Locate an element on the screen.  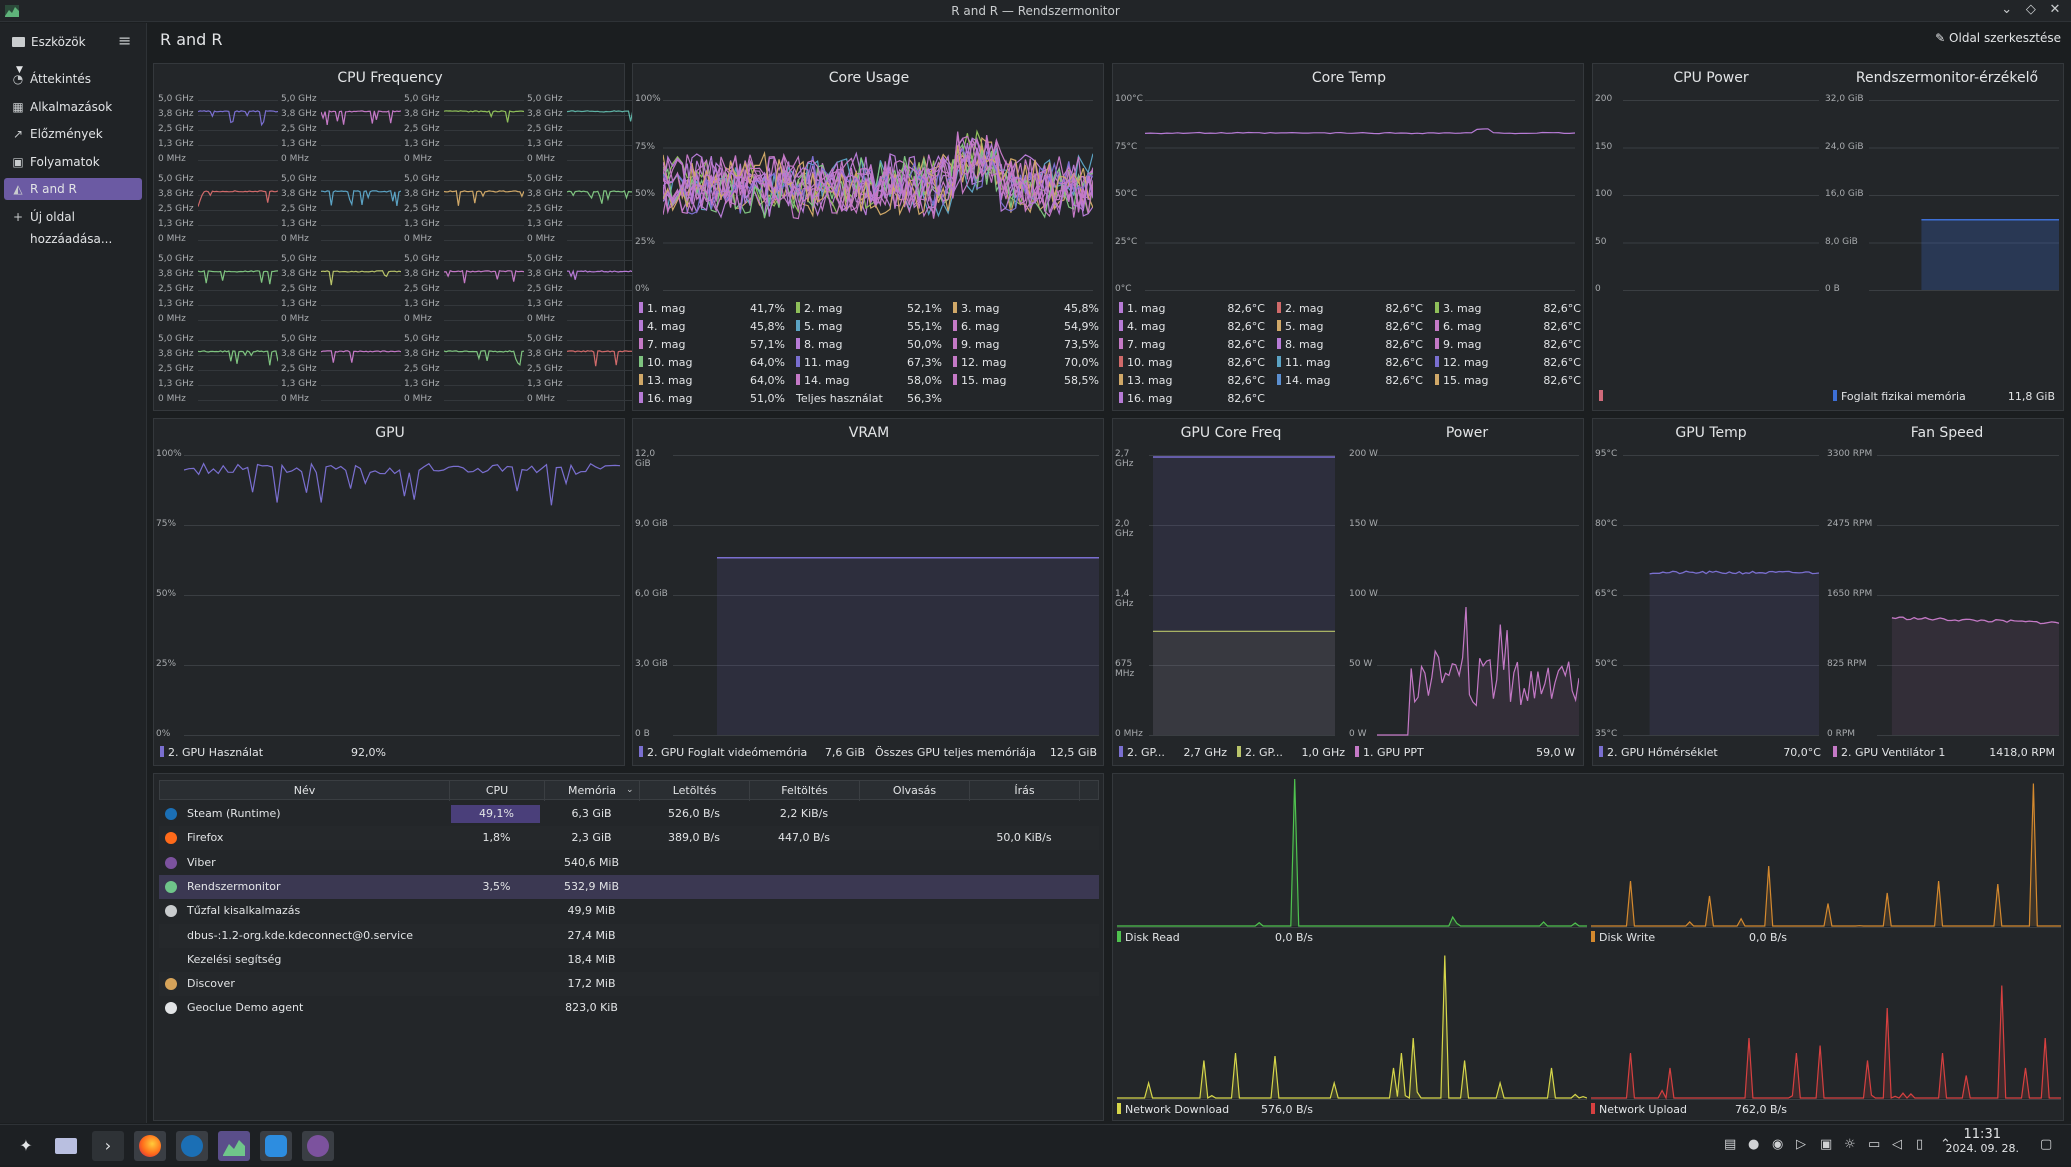
column-header-2: Memória is located at coordinates (592, 791).